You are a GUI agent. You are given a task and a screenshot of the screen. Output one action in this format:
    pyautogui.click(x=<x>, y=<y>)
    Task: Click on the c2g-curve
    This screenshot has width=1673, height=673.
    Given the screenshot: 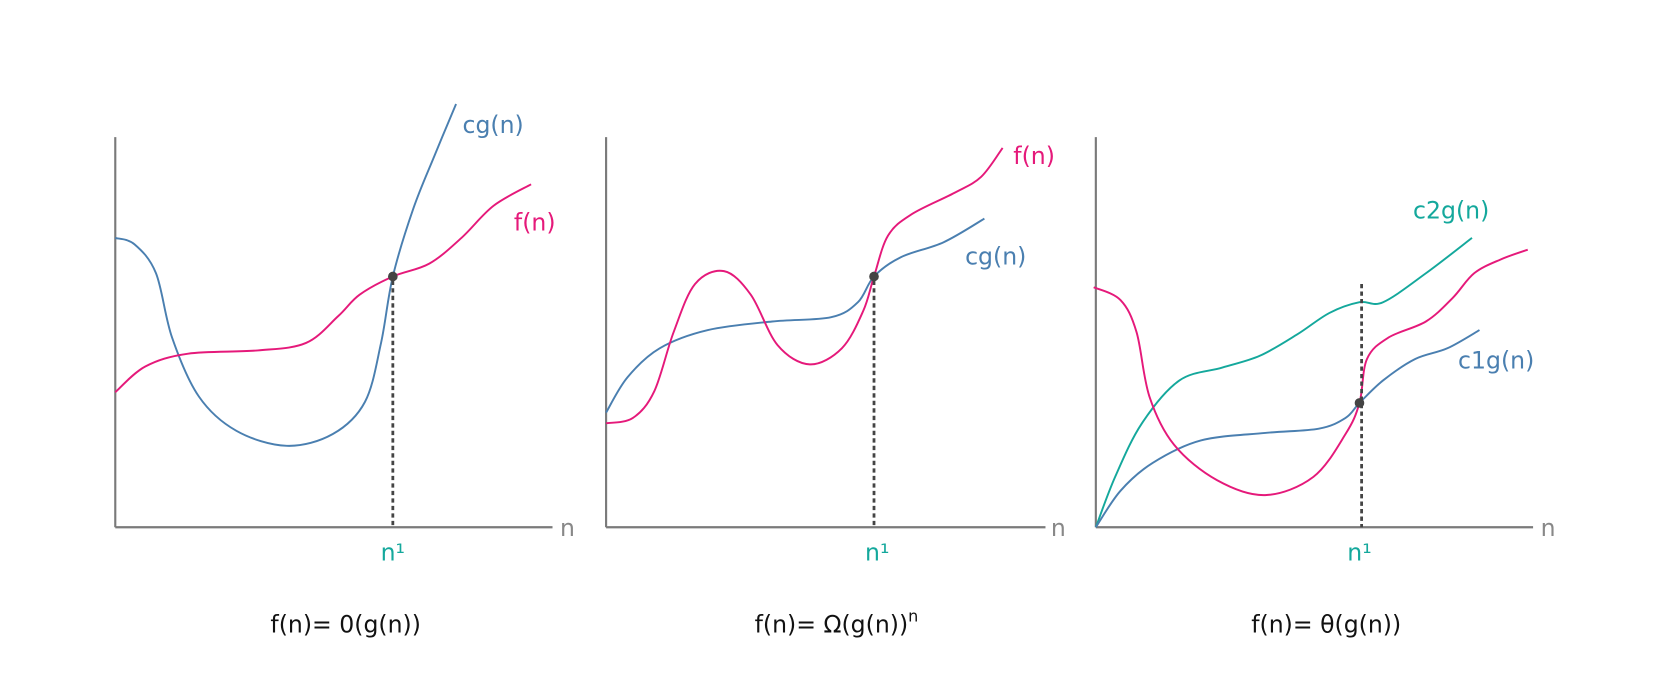 What is the action you would take?
    pyautogui.click(x=1283, y=382)
    